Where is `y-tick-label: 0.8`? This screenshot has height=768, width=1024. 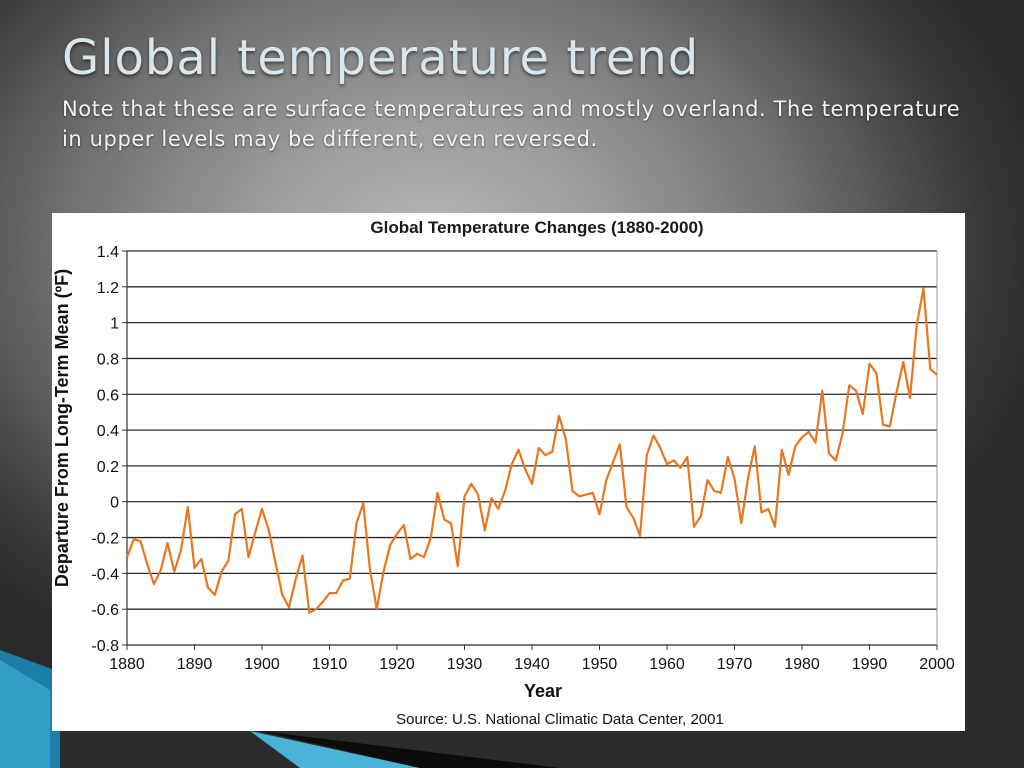
y-tick-label: 0.8 is located at coordinates (108, 359).